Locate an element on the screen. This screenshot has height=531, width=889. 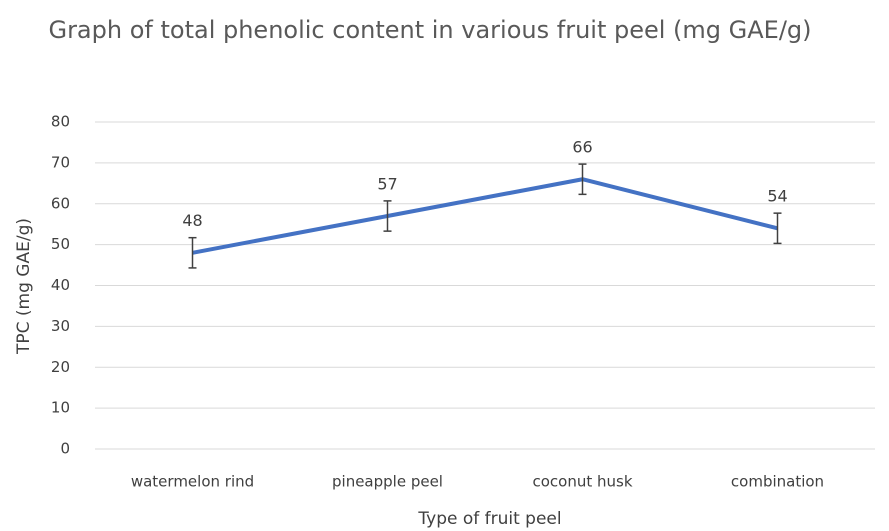
y-tick-label: 50 is located at coordinates (60, 244).